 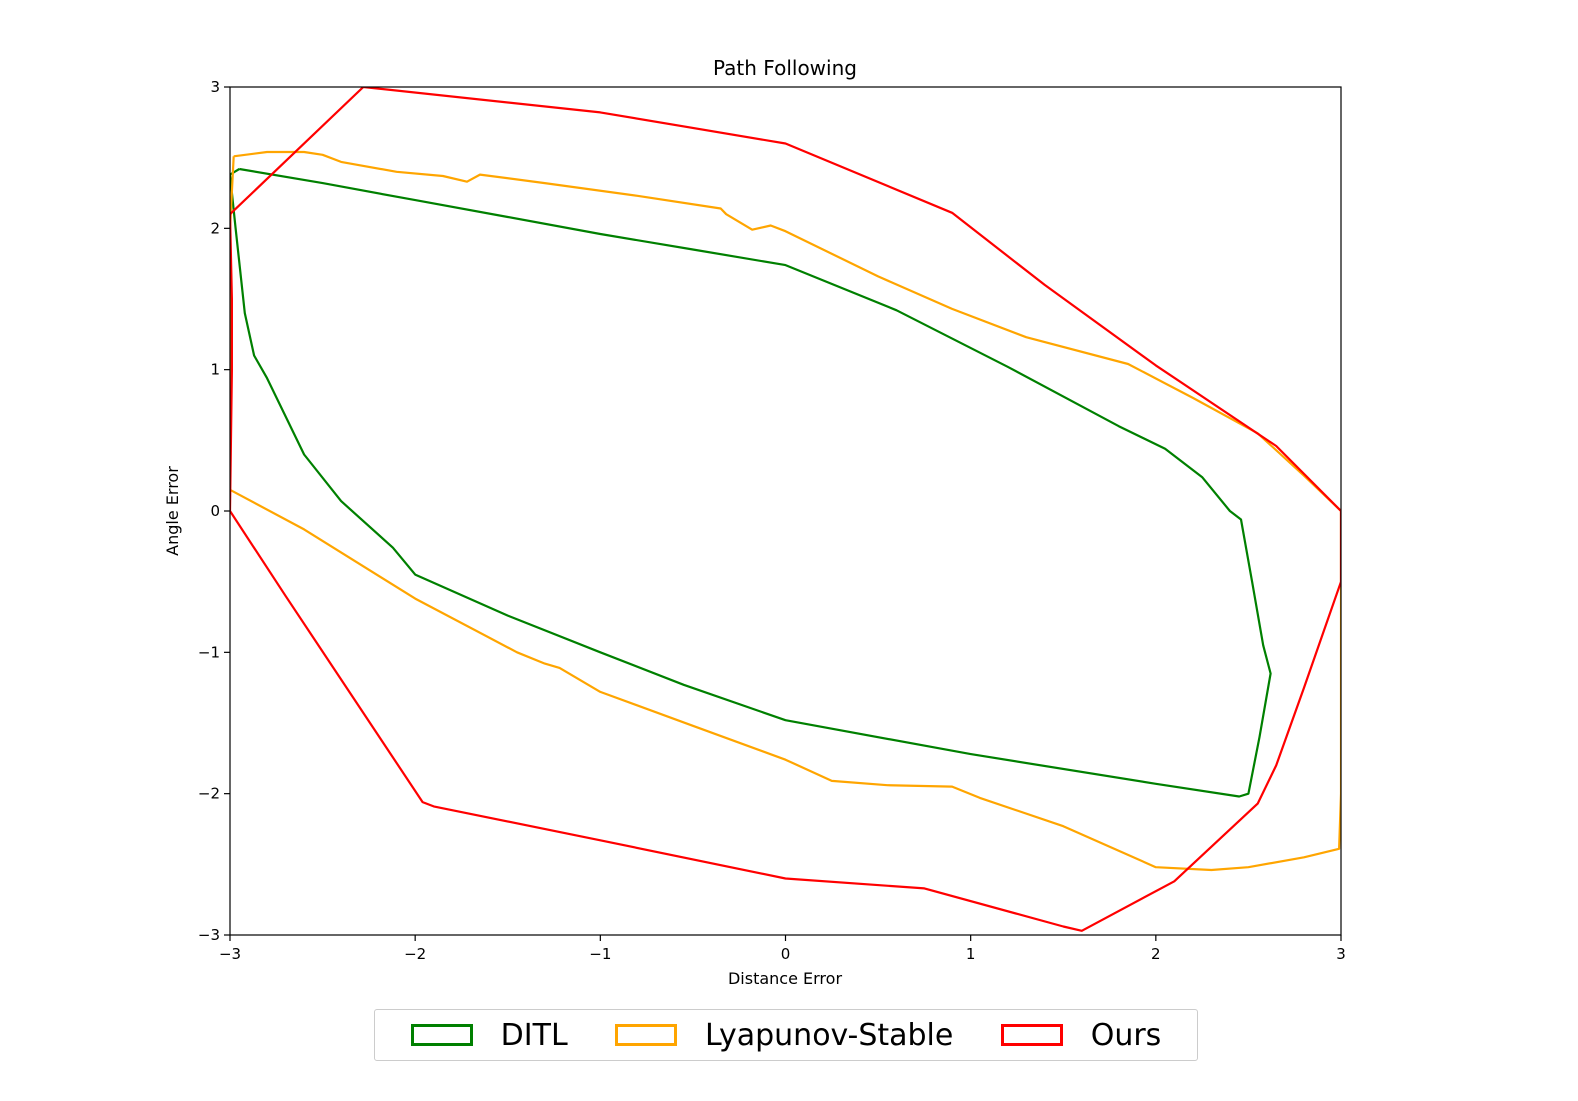 I want to click on legend: DITL Lyapunov-Stable Ours, so click(x=786, y=1035).